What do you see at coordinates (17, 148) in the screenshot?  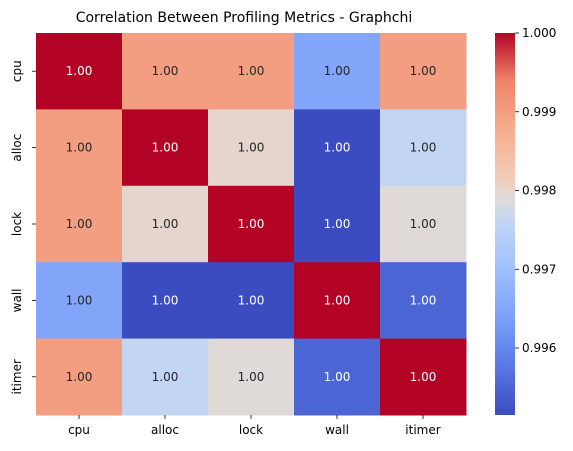 I see `y-tick-label-alloc: alloc` at bounding box center [17, 148].